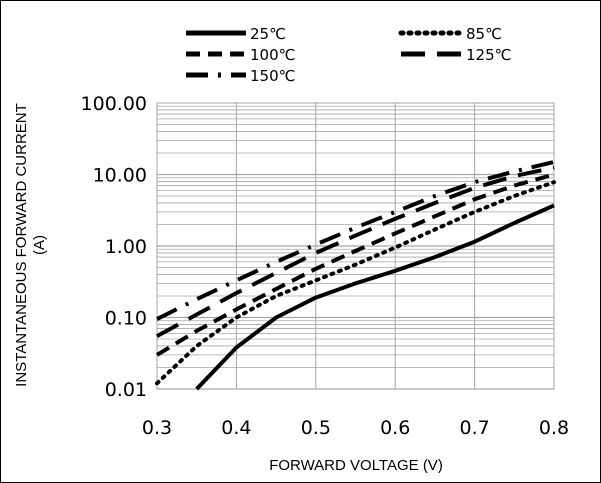  What do you see at coordinates (126, 319) in the screenshot?
I see `y-tick-label: 0.10` at bounding box center [126, 319].